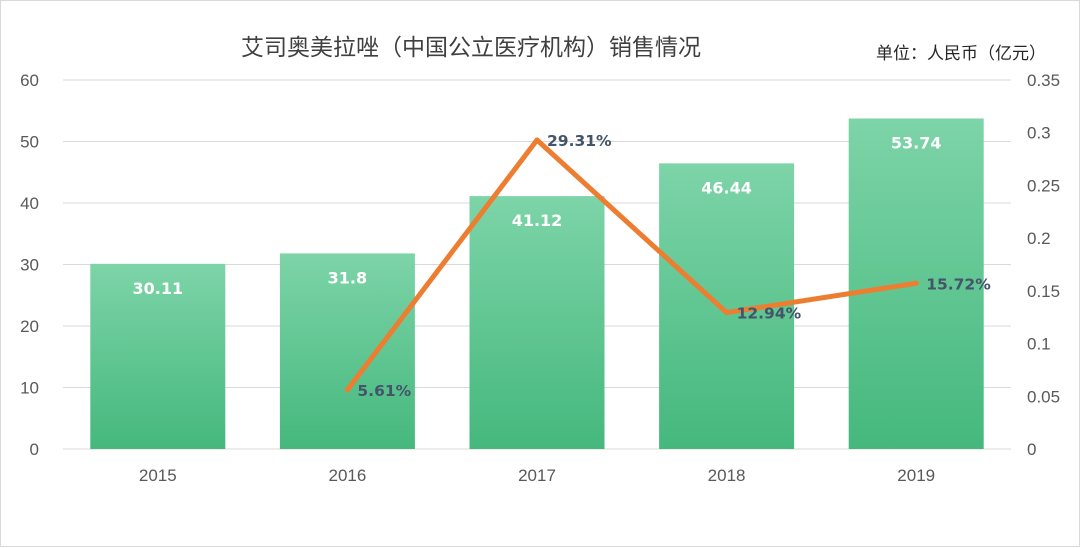 The image size is (1080, 548). What do you see at coordinates (34, 449) in the screenshot?
I see `y-left-tick-label: 0` at bounding box center [34, 449].